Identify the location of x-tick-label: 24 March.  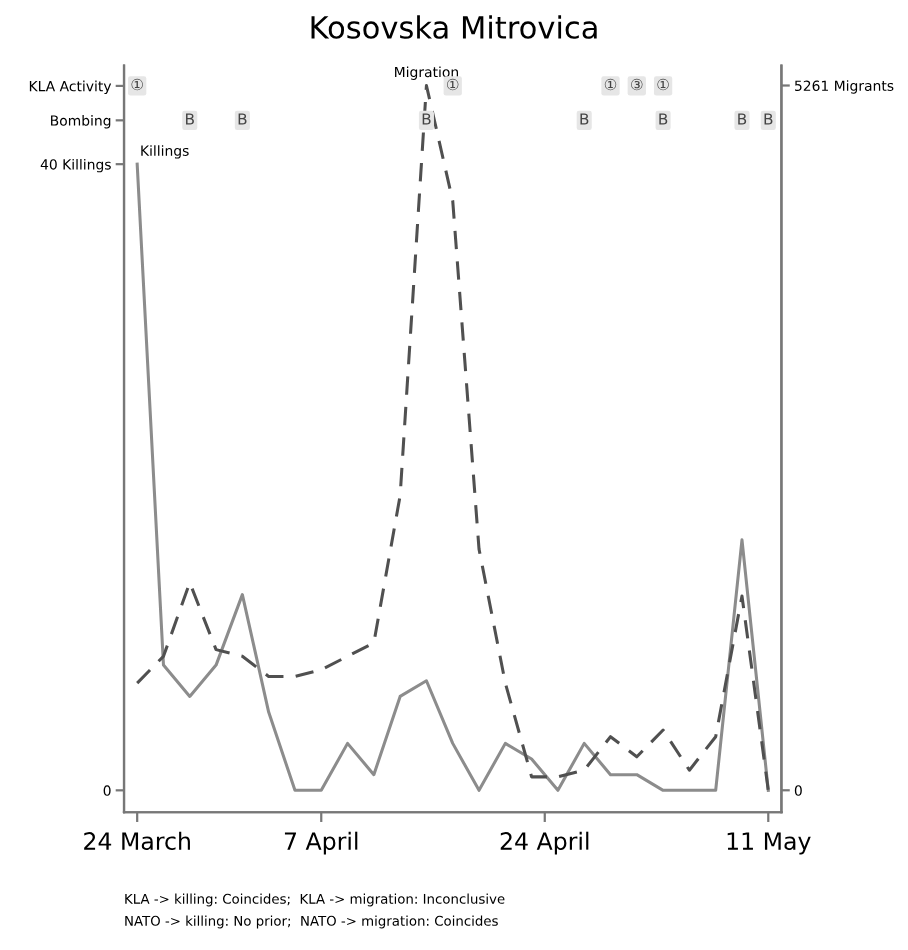
(137, 840).